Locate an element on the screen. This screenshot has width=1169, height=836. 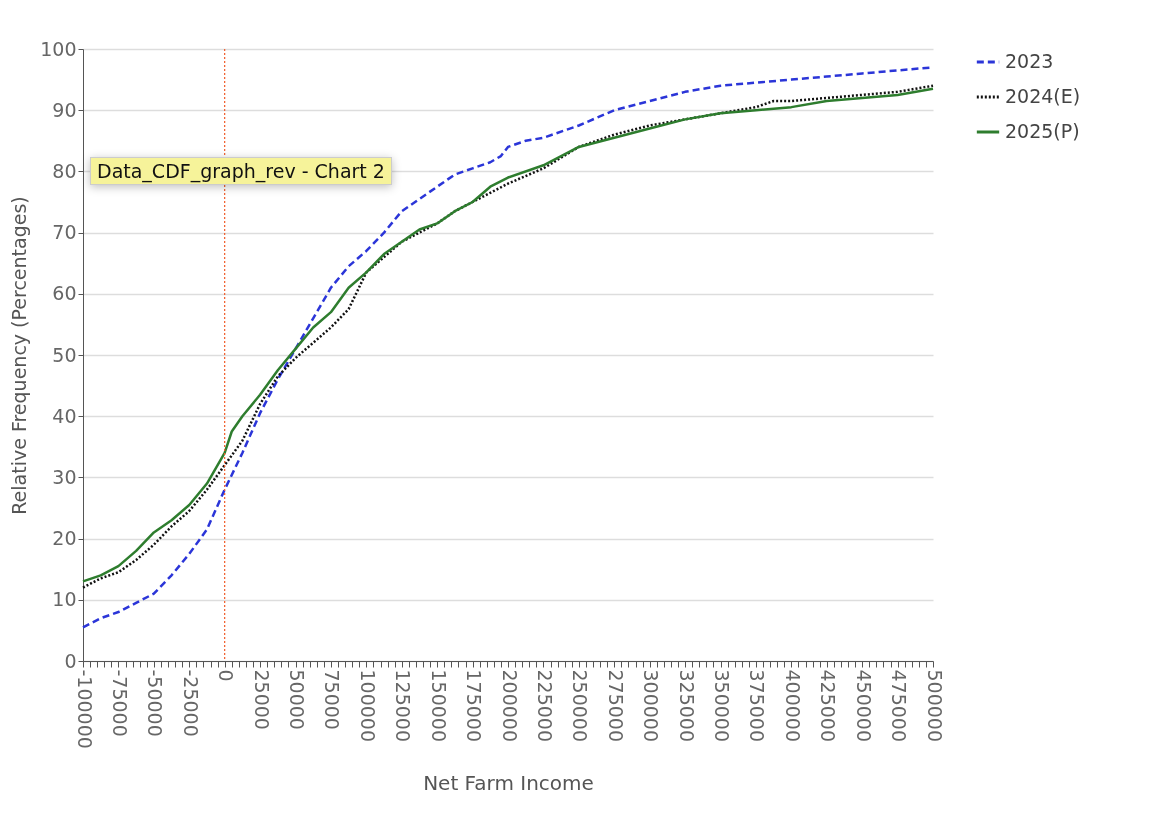
y-tick-label: 70 is located at coordinates (64, 232).